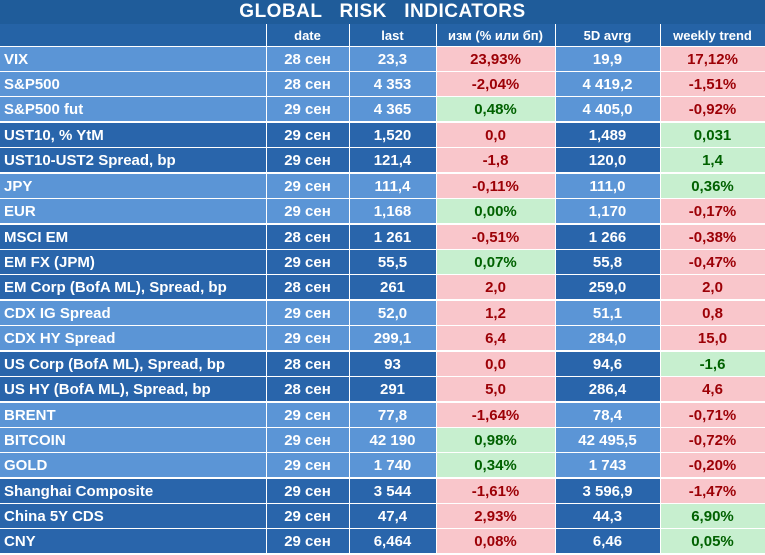 The width and height of the screenshot is (765, 555). What do you see at coordinates (382, 237) in the screenshot?
I see `table-row: MSCI EM 28 сен 1 261 -0,51% 1 266 -0,38%` at bounding box center [382, 237].